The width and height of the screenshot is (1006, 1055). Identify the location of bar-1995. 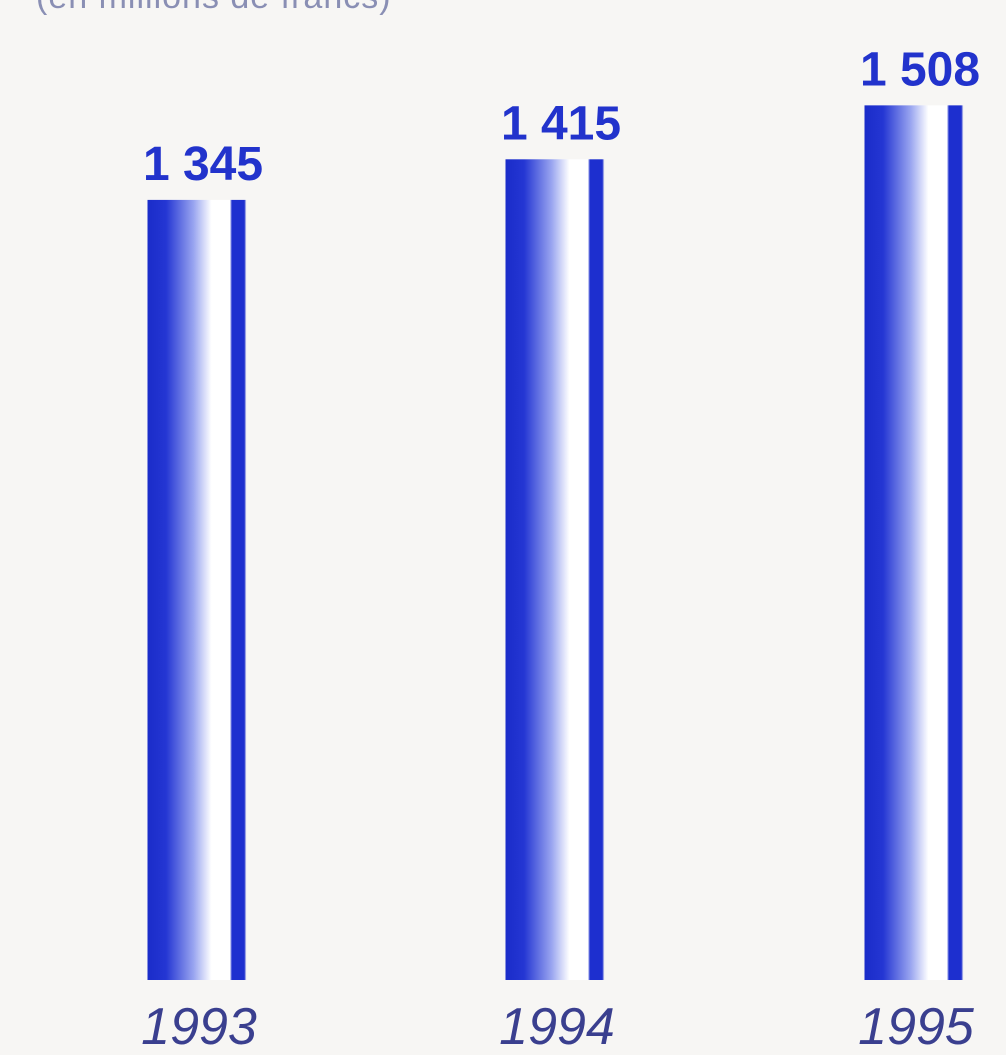
(916, 543).